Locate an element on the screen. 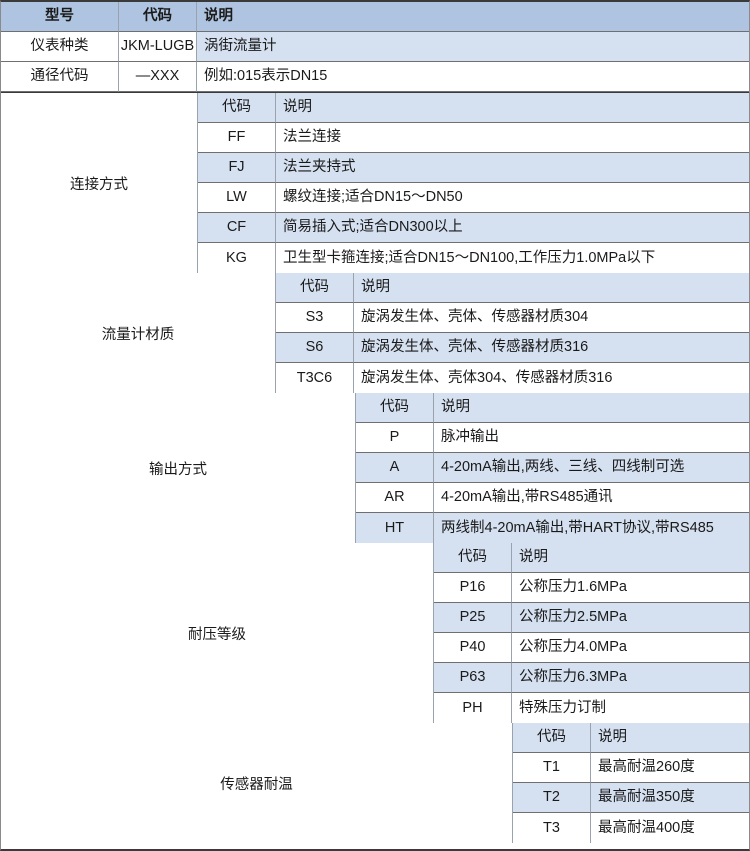 The width and height of the screenshot is (750, 851). section-rows: 代码 说明 T1 最高耐温260度 T2 最高耐温350度 T3 最高耐温400度 is located at coordinates (631, 783).